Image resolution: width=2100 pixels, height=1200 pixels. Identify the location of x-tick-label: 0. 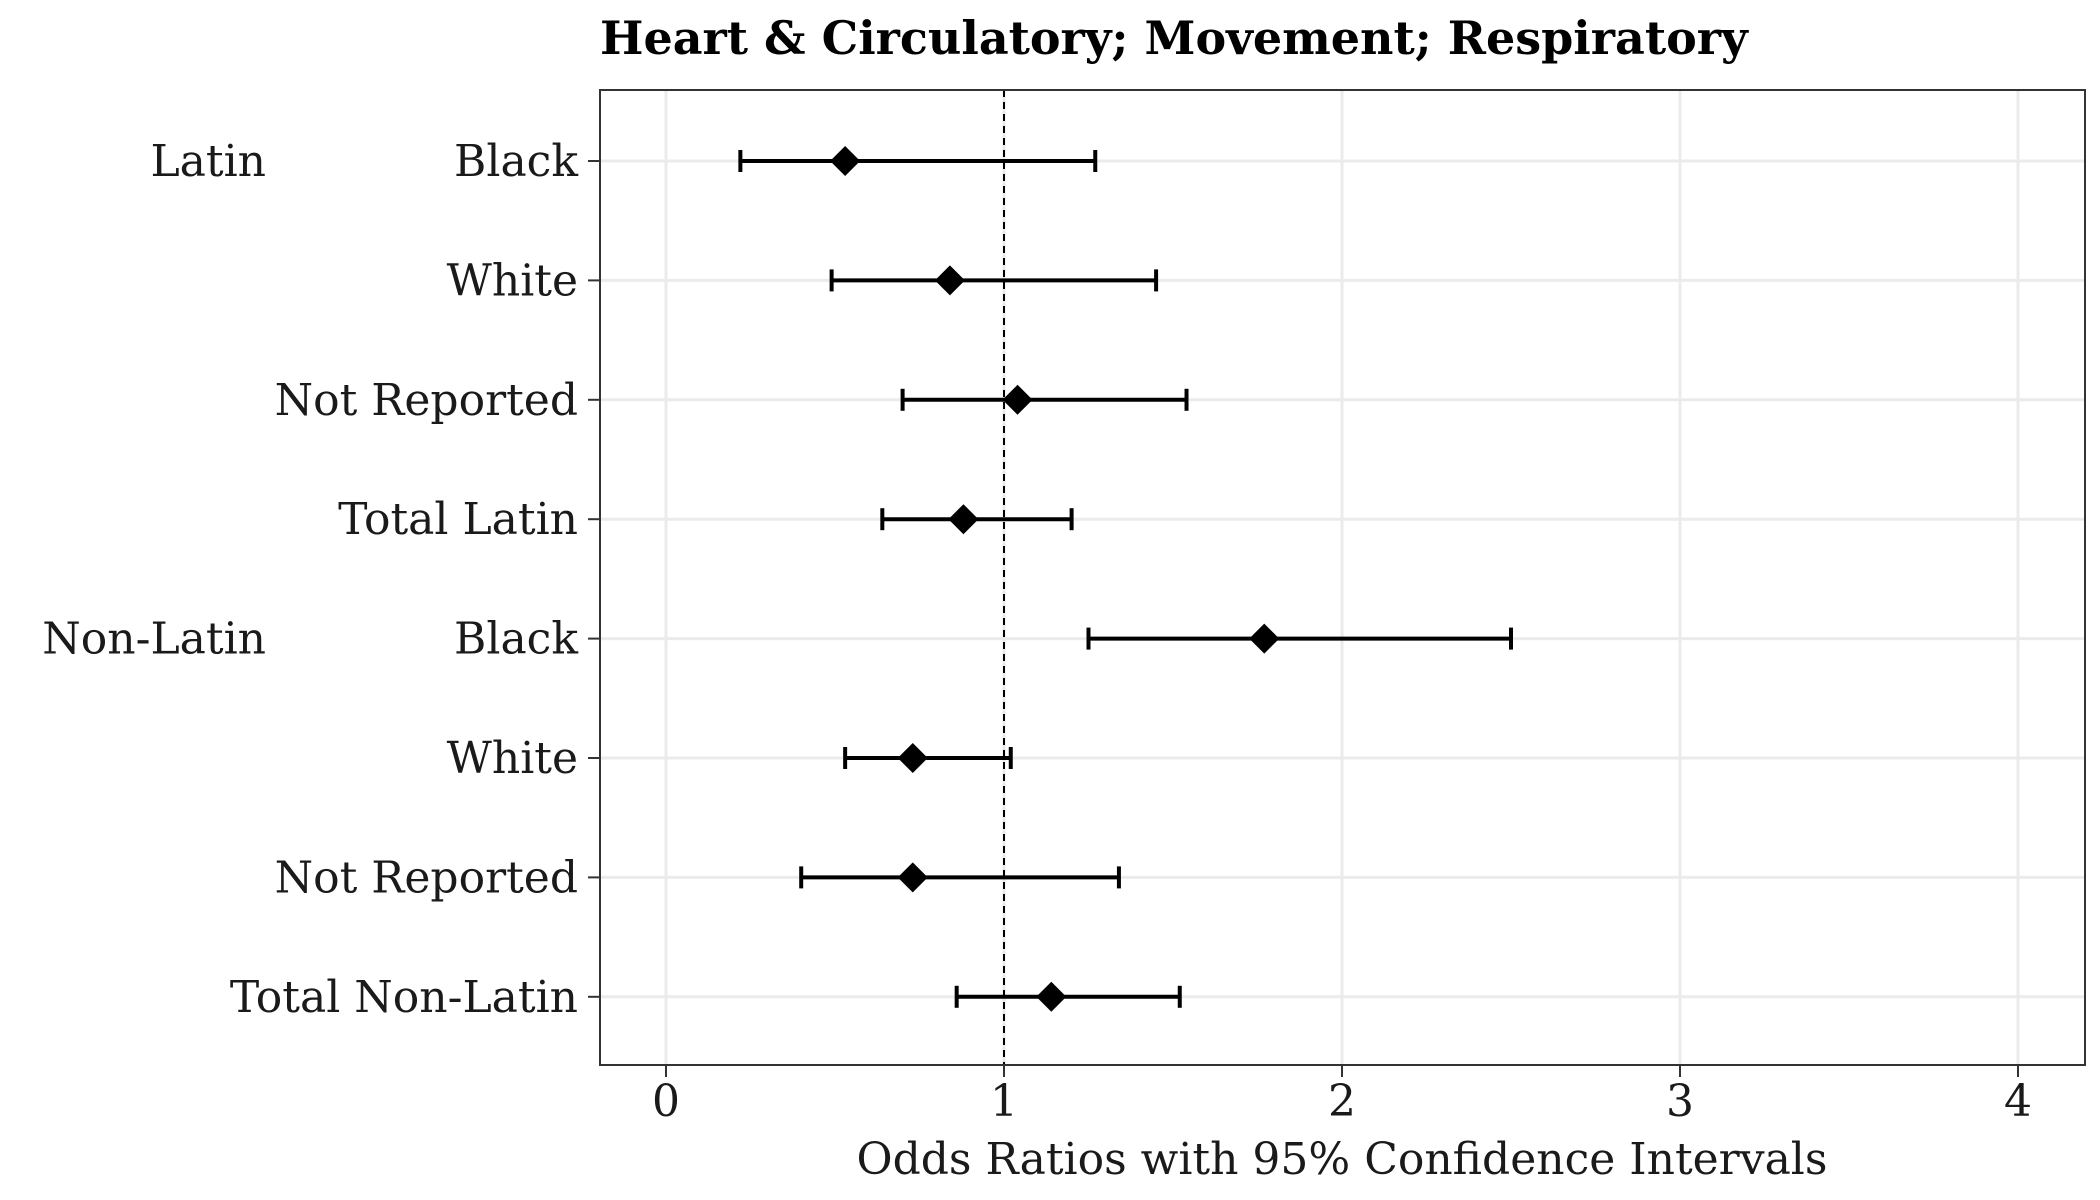
(666, 1101).